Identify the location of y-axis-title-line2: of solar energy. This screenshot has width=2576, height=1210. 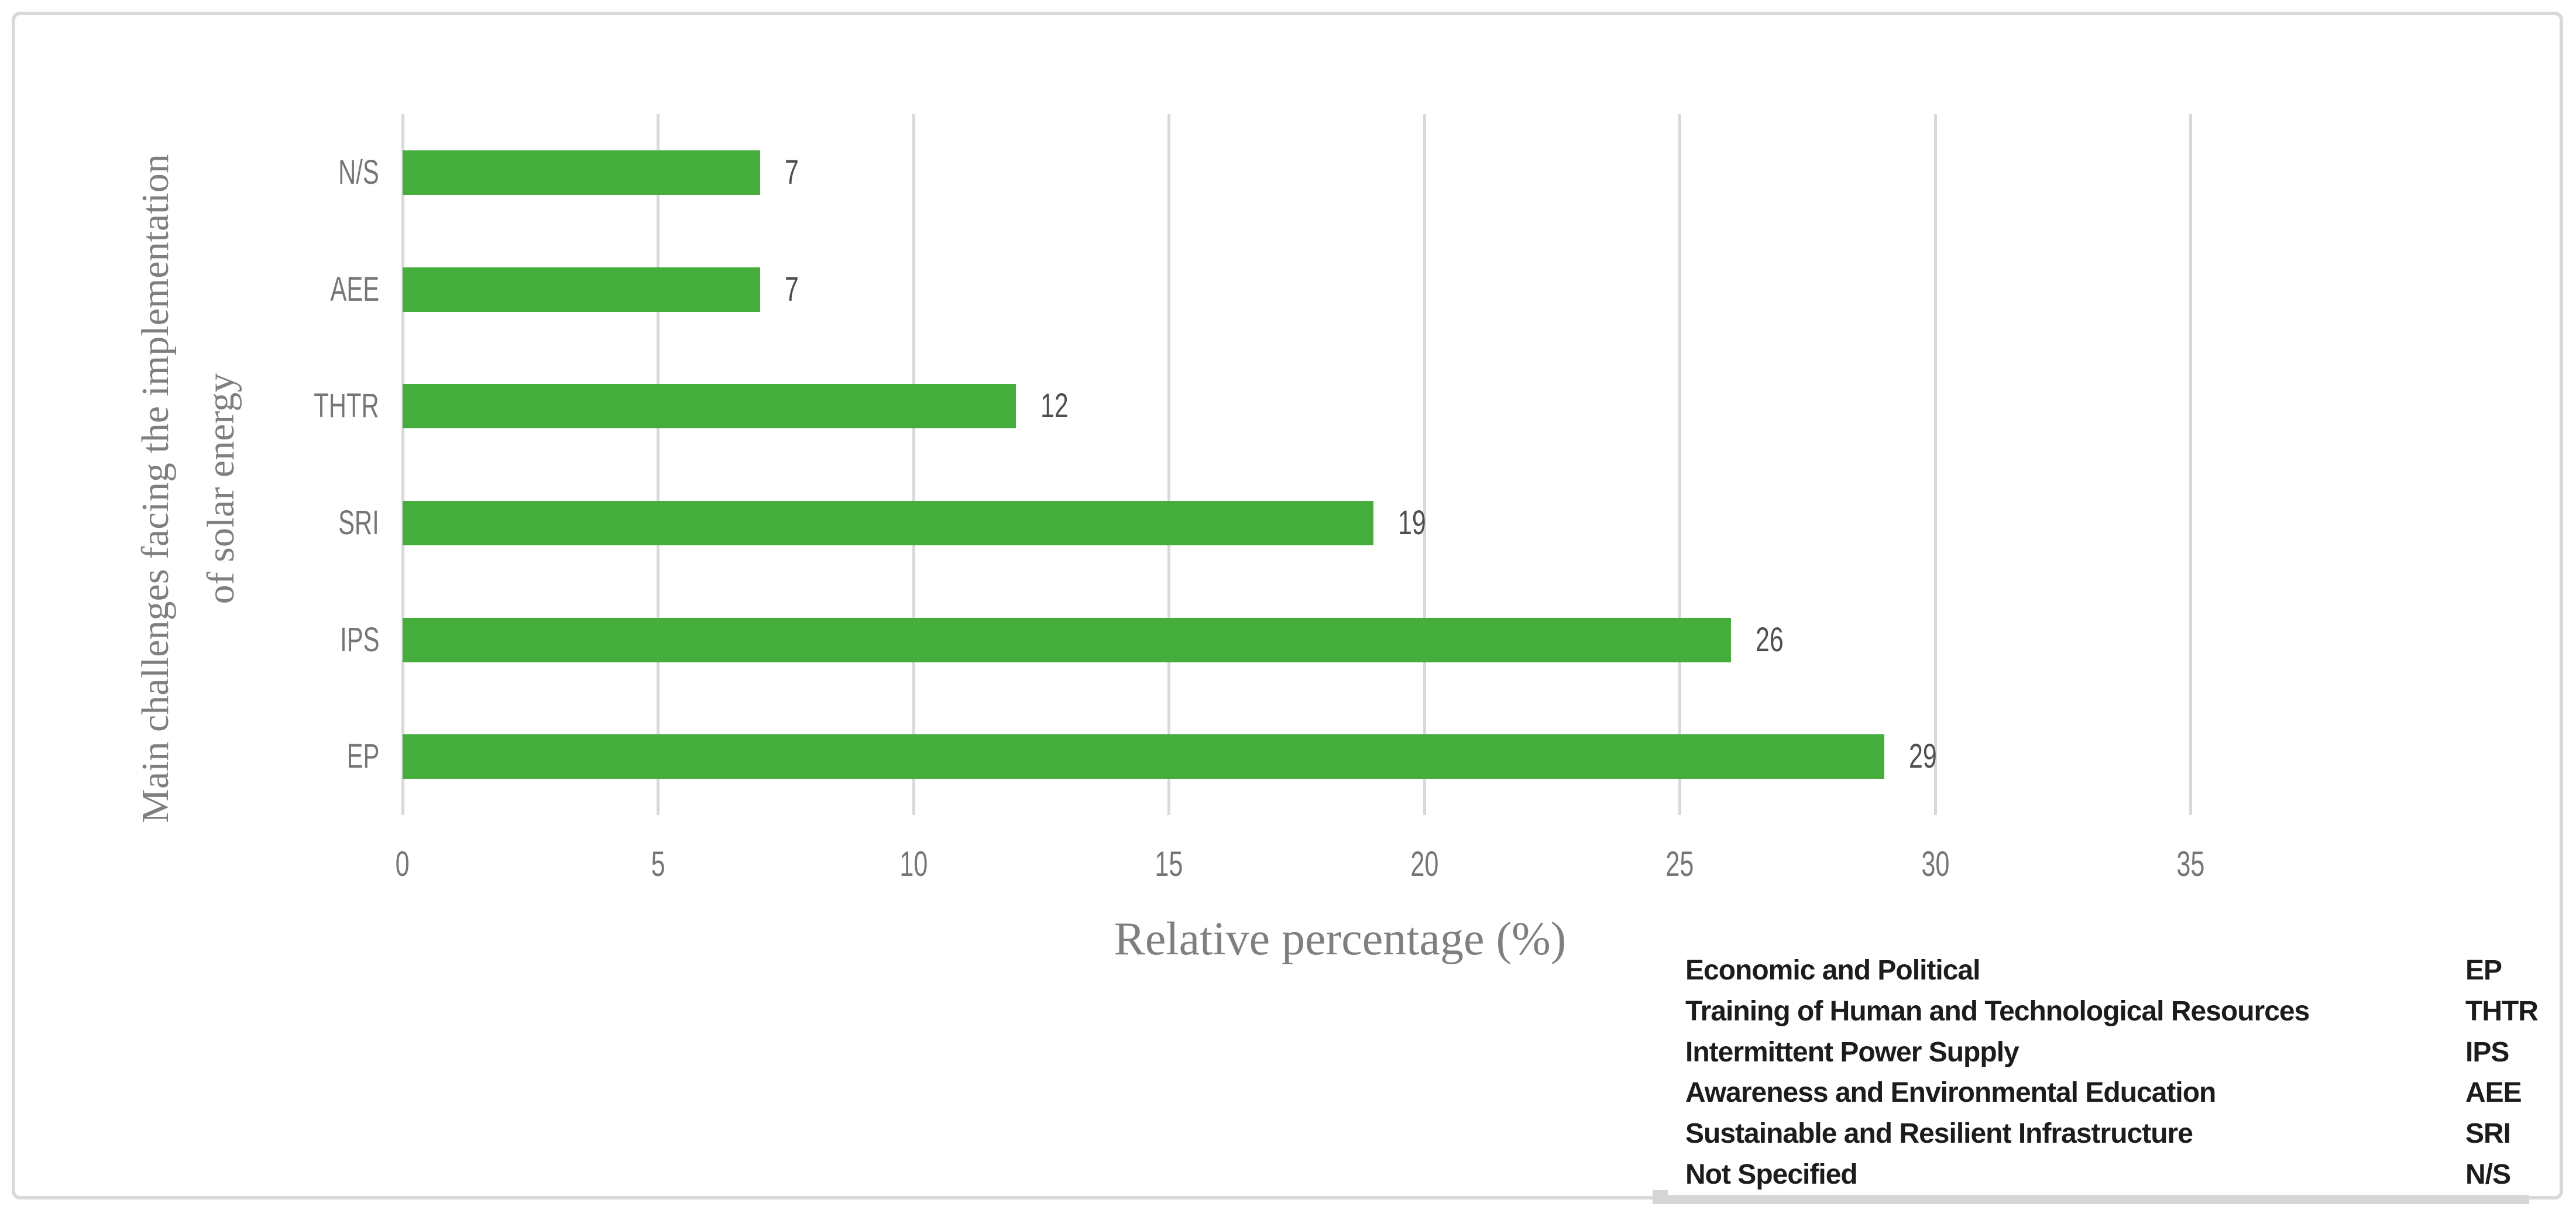
(221, 488).